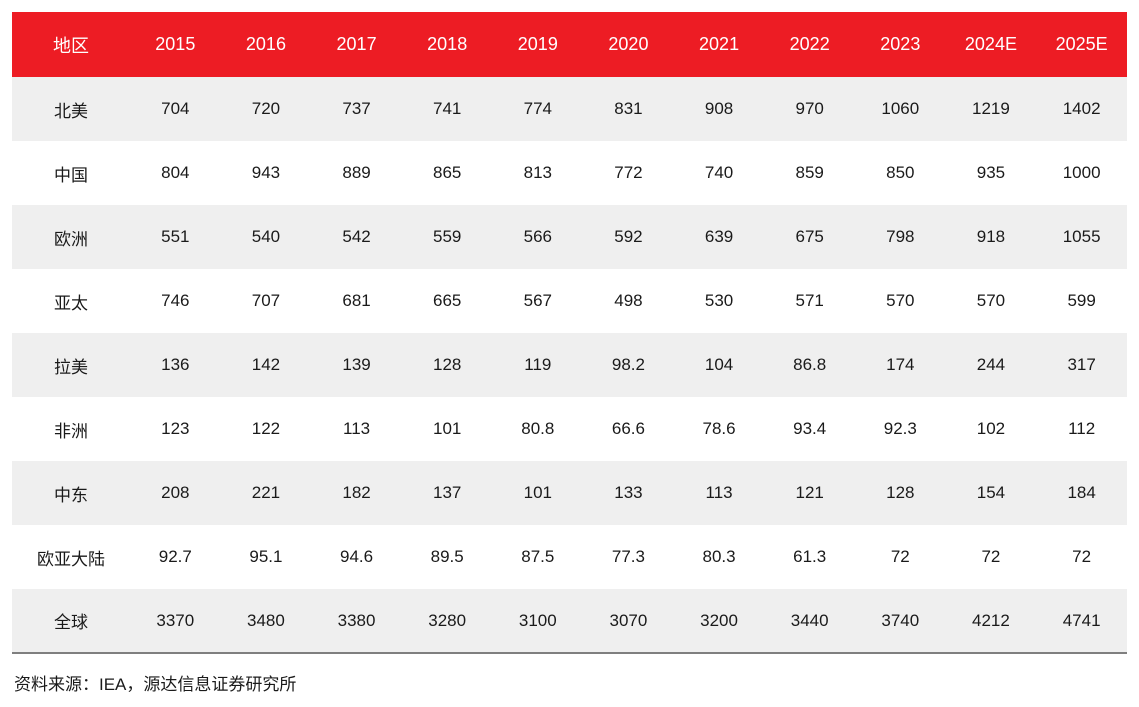  What do you see at coordinates (266, 557) in the screenshot?
I see `value-cell: 95.1` at bounding box center [266, 557].